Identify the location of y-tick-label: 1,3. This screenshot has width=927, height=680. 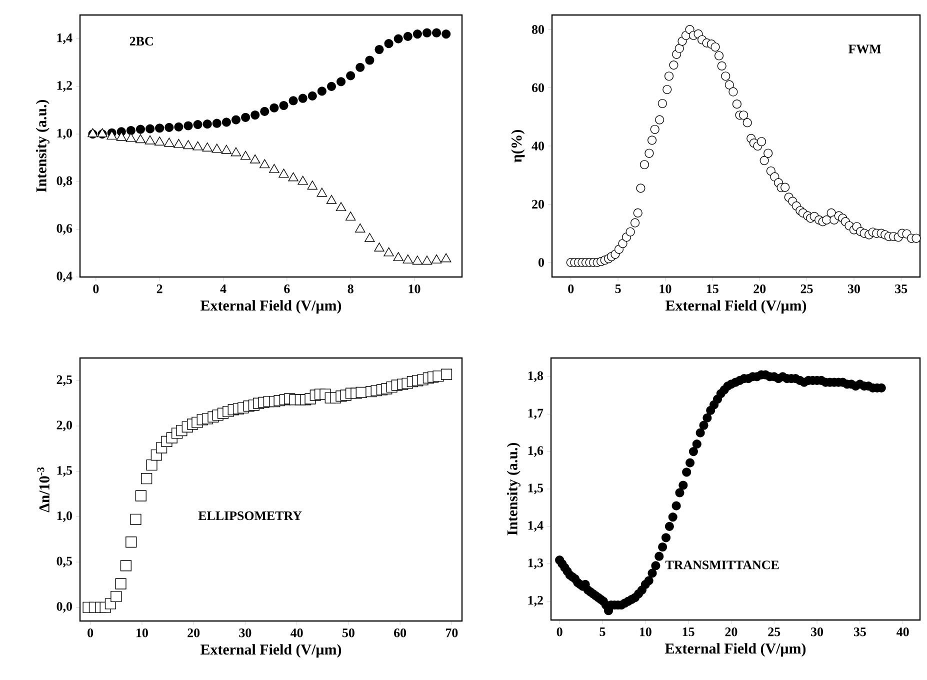
(536, 564).